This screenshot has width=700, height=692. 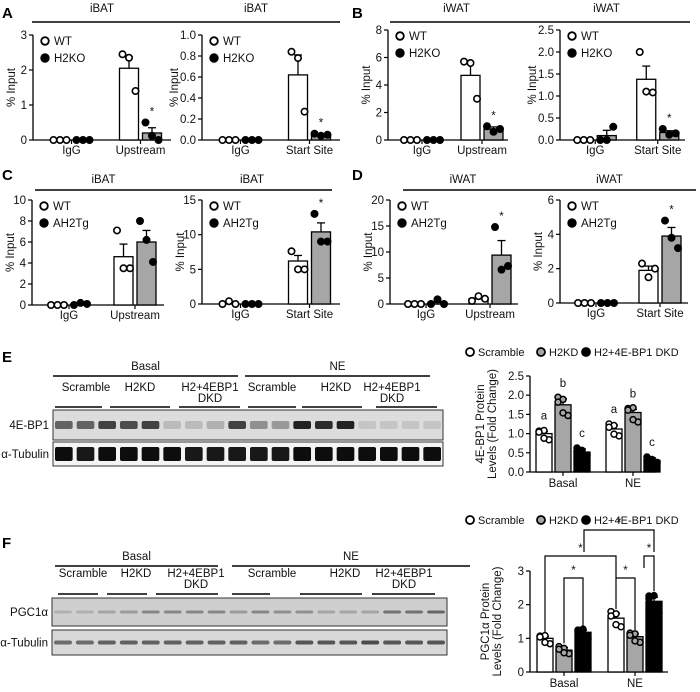 What do you see at coordinates (493, 424) in the screenshot?
I see `y-axis-label: Levels (Fold Change)` at bounding box center [493, 424].